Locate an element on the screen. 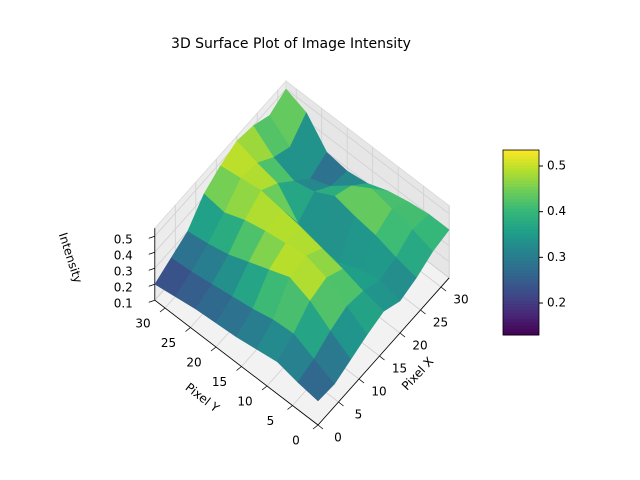 Image resolution: width=640 pixels, height=480 pixels. colorbar-tick-label: 0.2 is located at coordinates (556, 303).